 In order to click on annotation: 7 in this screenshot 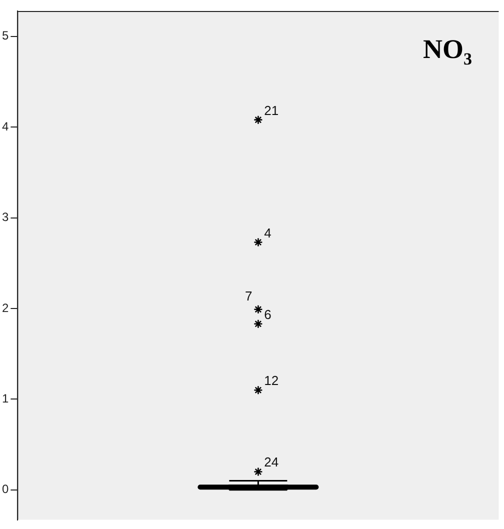, I will do `click(248, 296)`.